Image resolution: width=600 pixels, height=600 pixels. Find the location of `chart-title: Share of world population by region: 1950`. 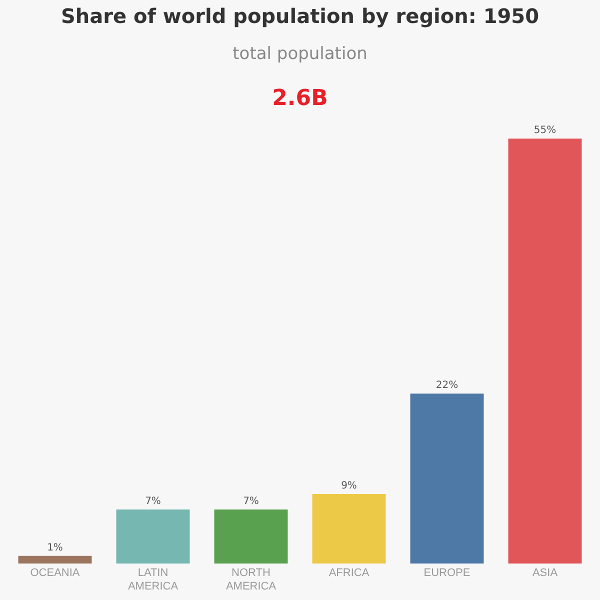

chart-title: Share of world population by region: 1950 is located at coordinates (300, 16).